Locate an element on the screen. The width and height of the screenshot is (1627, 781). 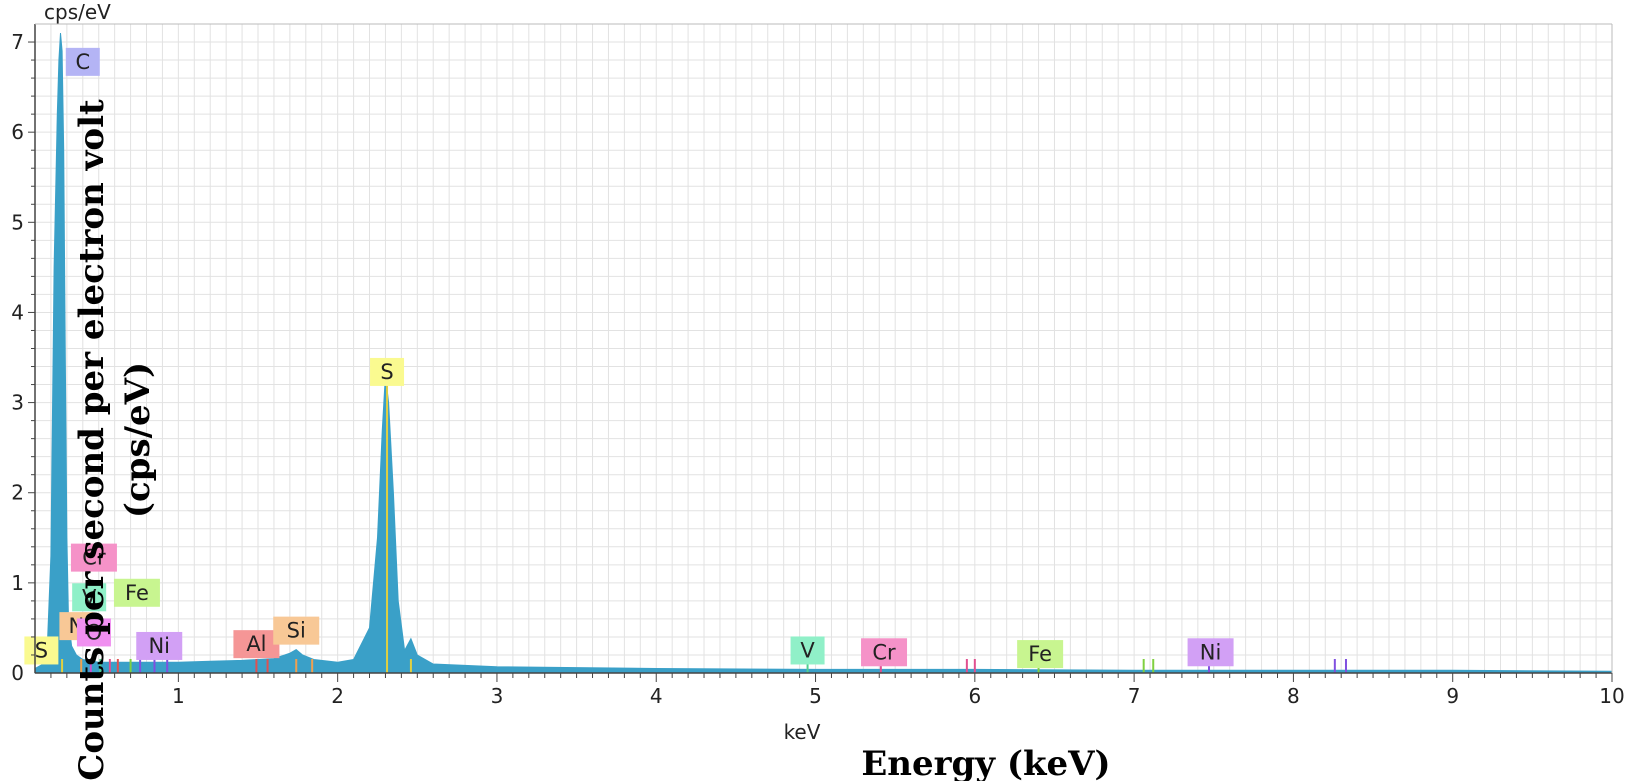
element-label: C is located at coordinates (82, 61).